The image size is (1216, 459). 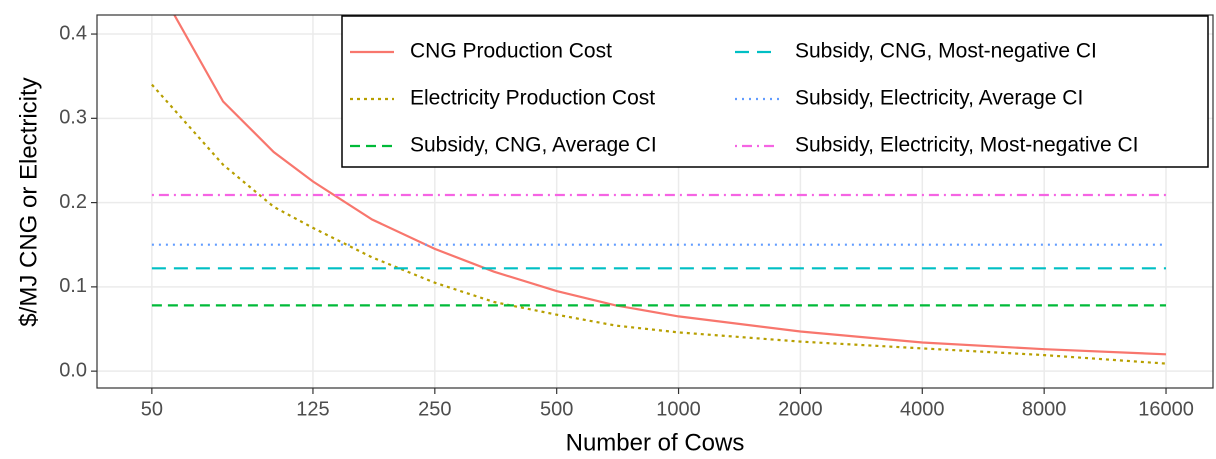 What do you see at coordinates (532, 98) in the screenshot?
I see `legend-label: Electricity Production Cost` at bounding box center [532, 98].